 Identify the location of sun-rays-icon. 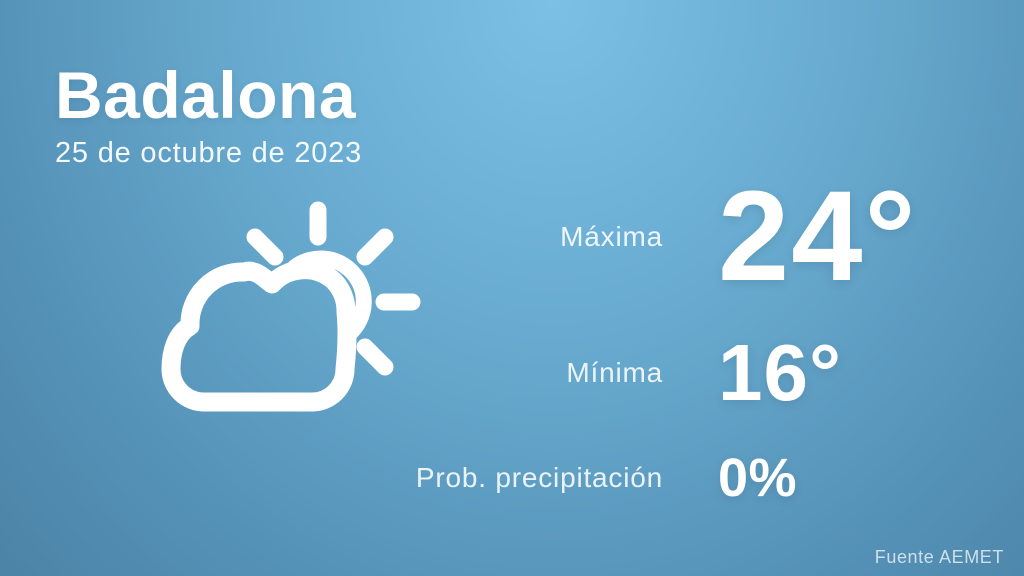
(333, 288).